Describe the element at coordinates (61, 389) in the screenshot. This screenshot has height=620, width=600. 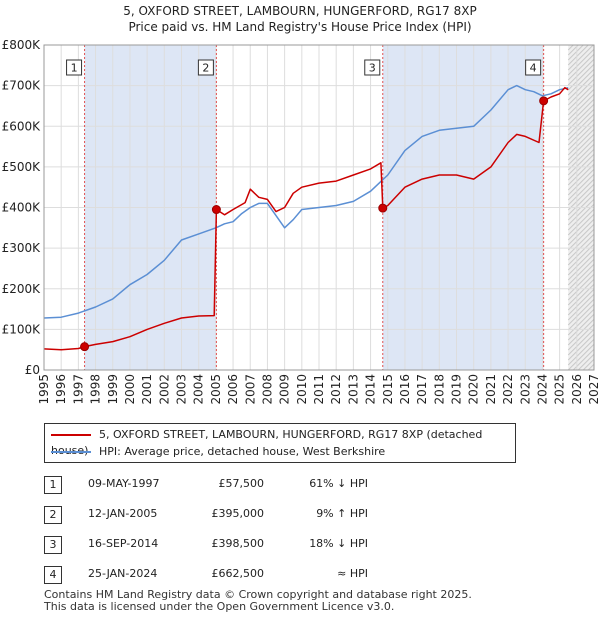
I see `x-tick-label: 1996` at that location.